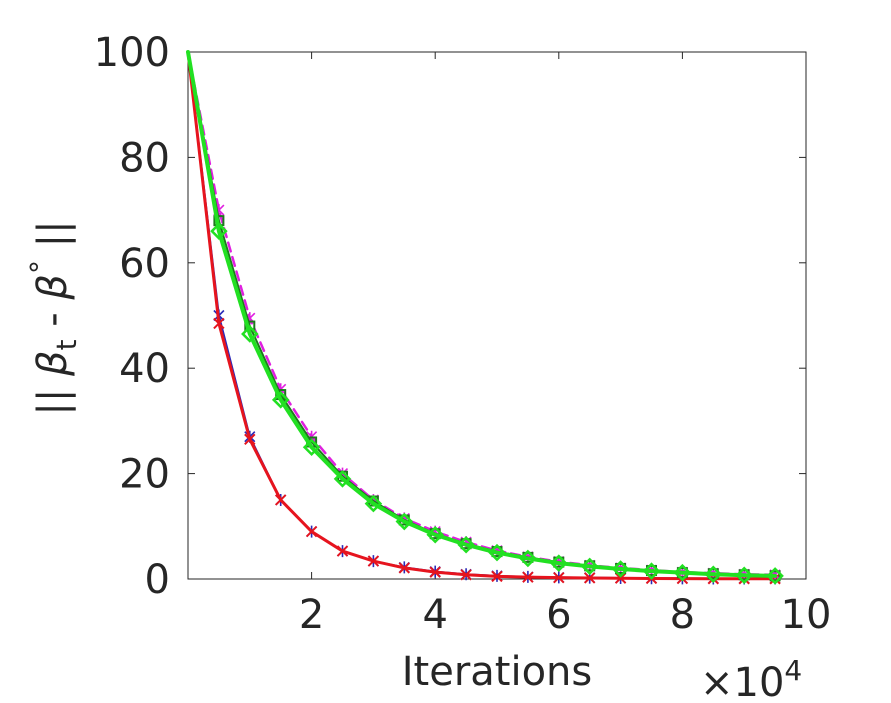 Image resolution: width=891 pixels, height=703 pixels. Describe the element at coordinates (144, 264) in the screenshot. I see `y-tick-label: 60` at that location.